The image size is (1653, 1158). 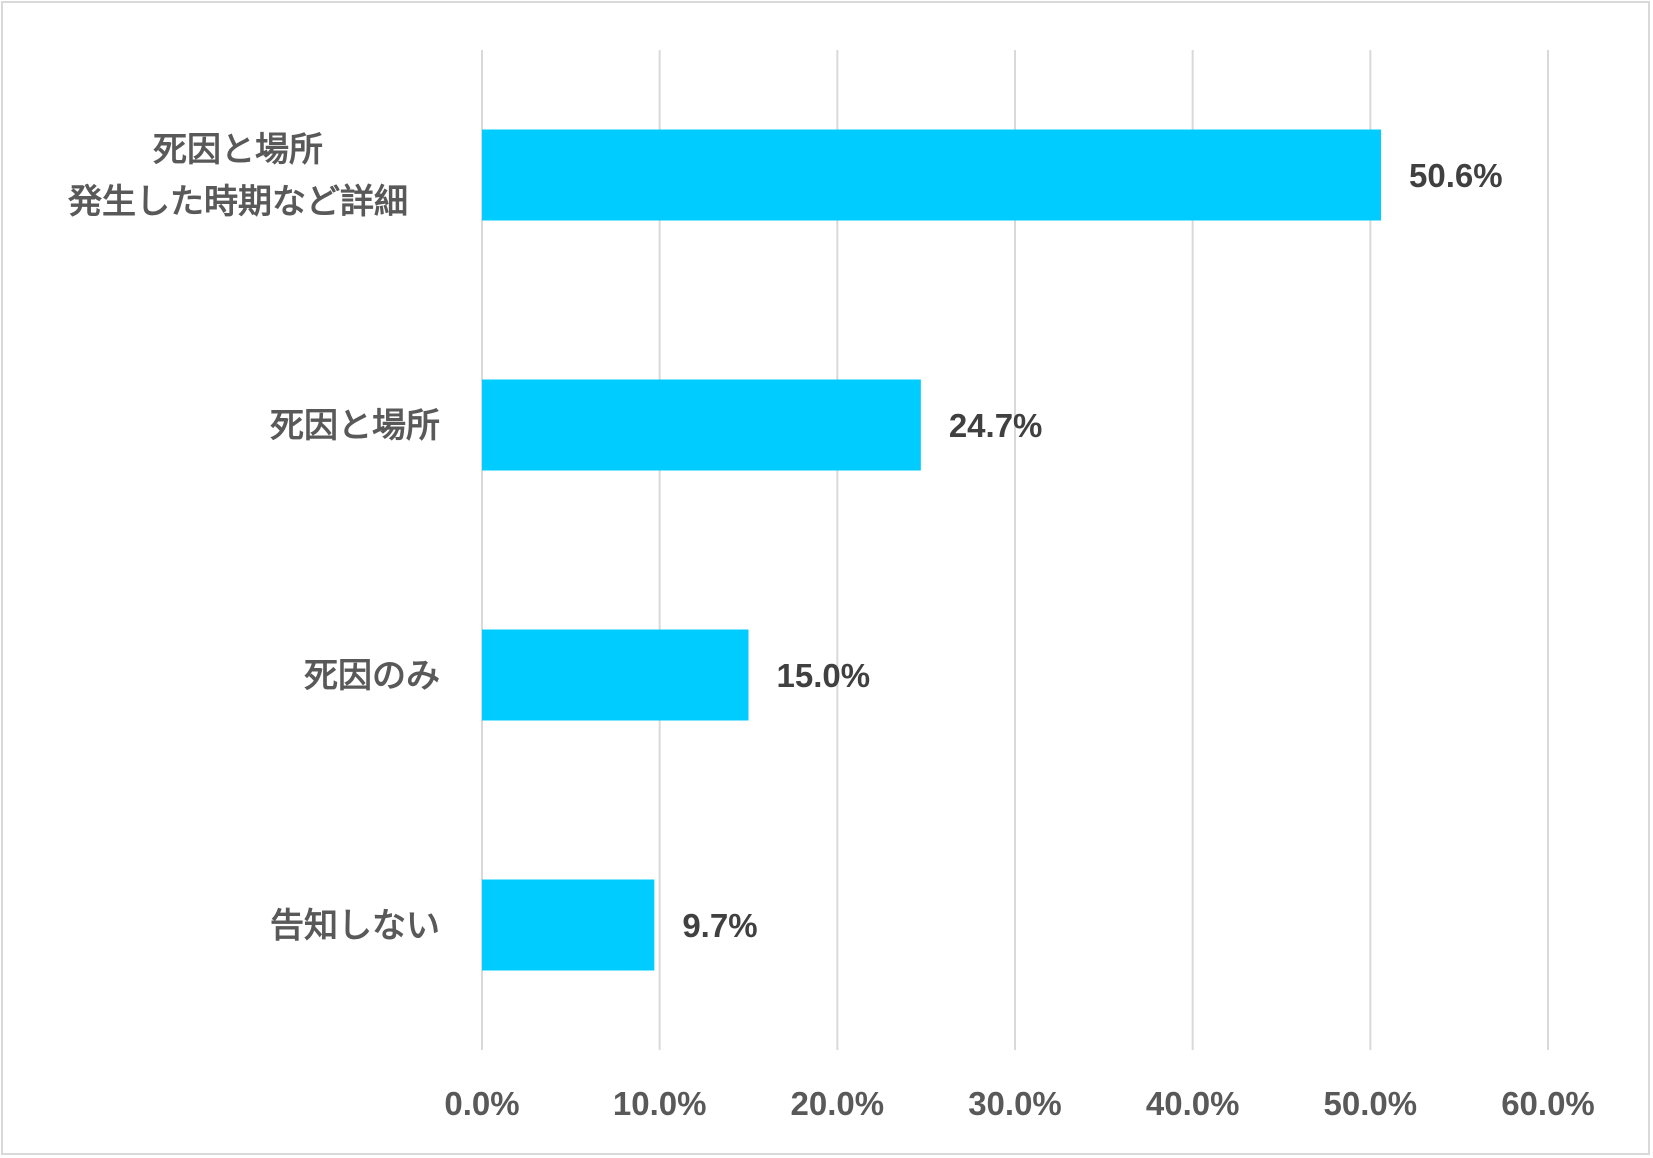 What do you see at coordinates (838, 1103) in the screenshot?
I see `x-tick-label: 20.0%` at bounding box center [838, 1103].